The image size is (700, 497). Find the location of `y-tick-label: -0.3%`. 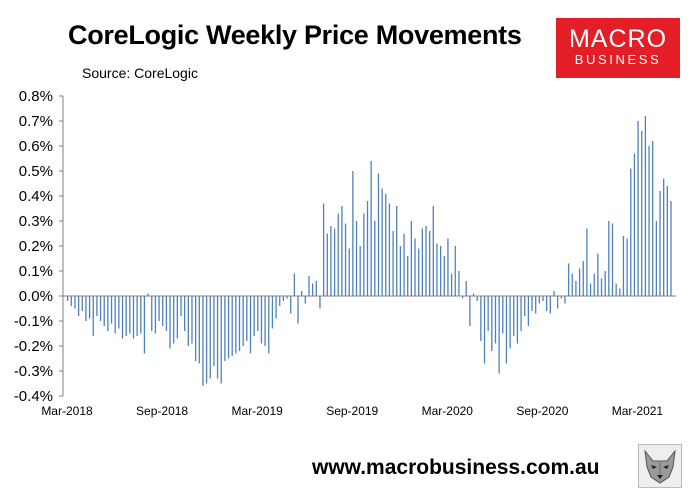

y-tick-label: -0.3% is located at coordinates (33, 371).